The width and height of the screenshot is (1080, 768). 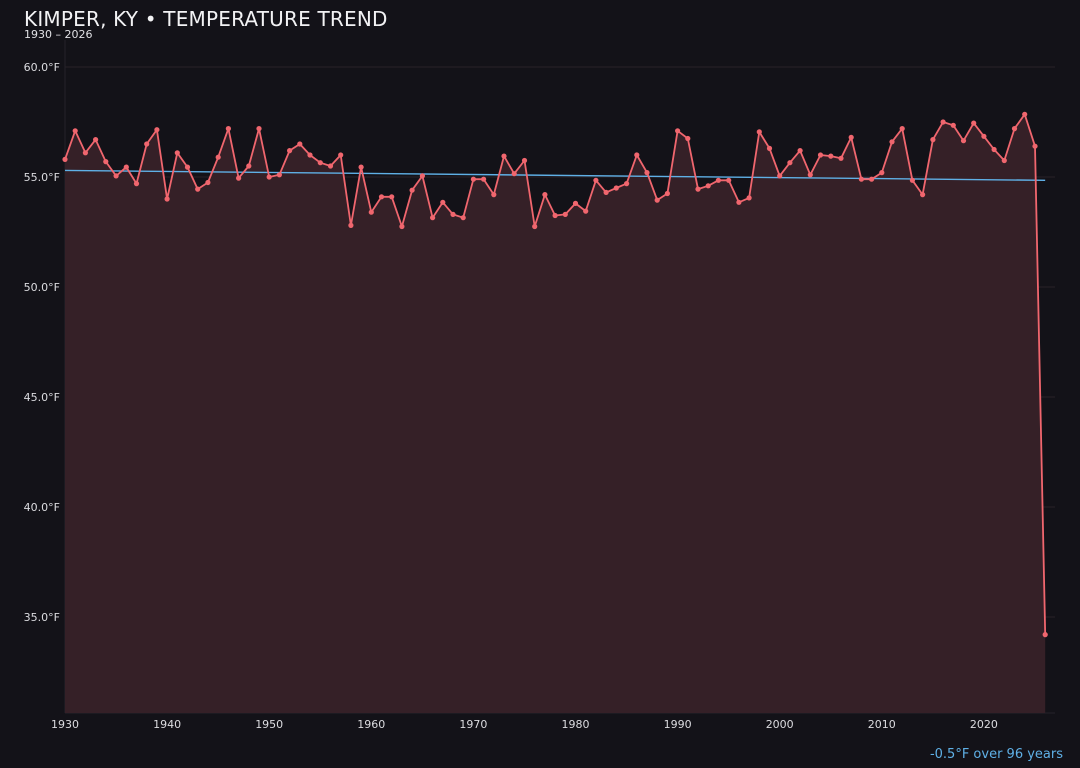 I want to click on y-tick-label: 35.0°F, so click(x=42, y=617).